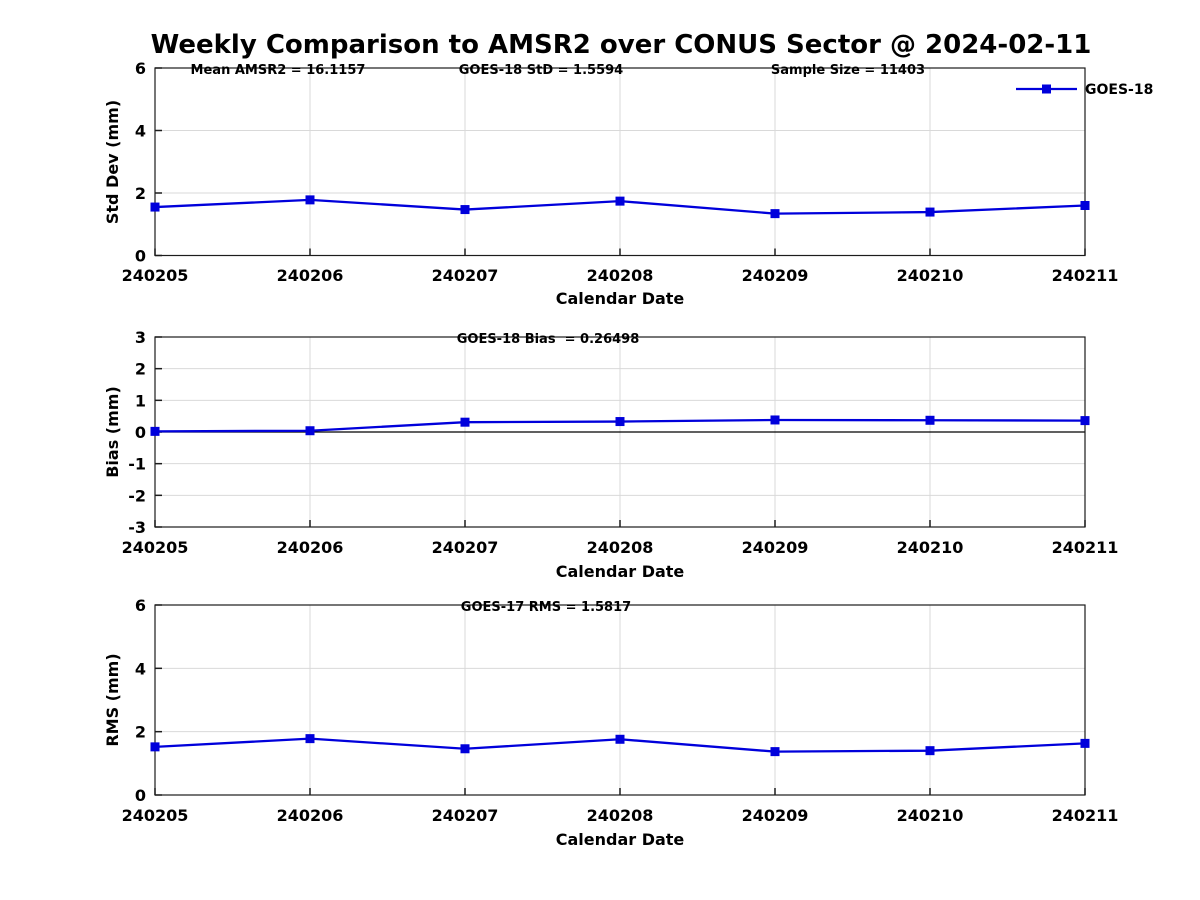 This screenshot has width=1200, height=900. Describe the element at coordinates (112, 432) in the screenshot. I see `y-axis-label-bias: Bias (mm)` at that location.